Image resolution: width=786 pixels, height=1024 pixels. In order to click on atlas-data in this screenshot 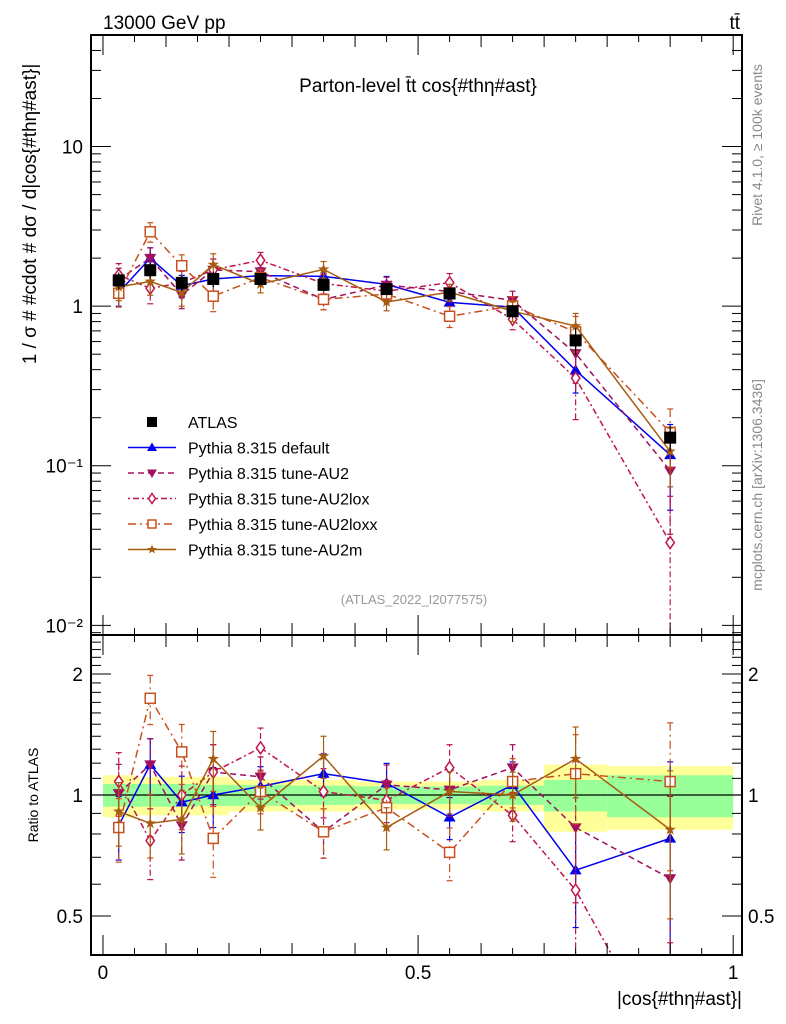, I will do `click(394, 357)`.